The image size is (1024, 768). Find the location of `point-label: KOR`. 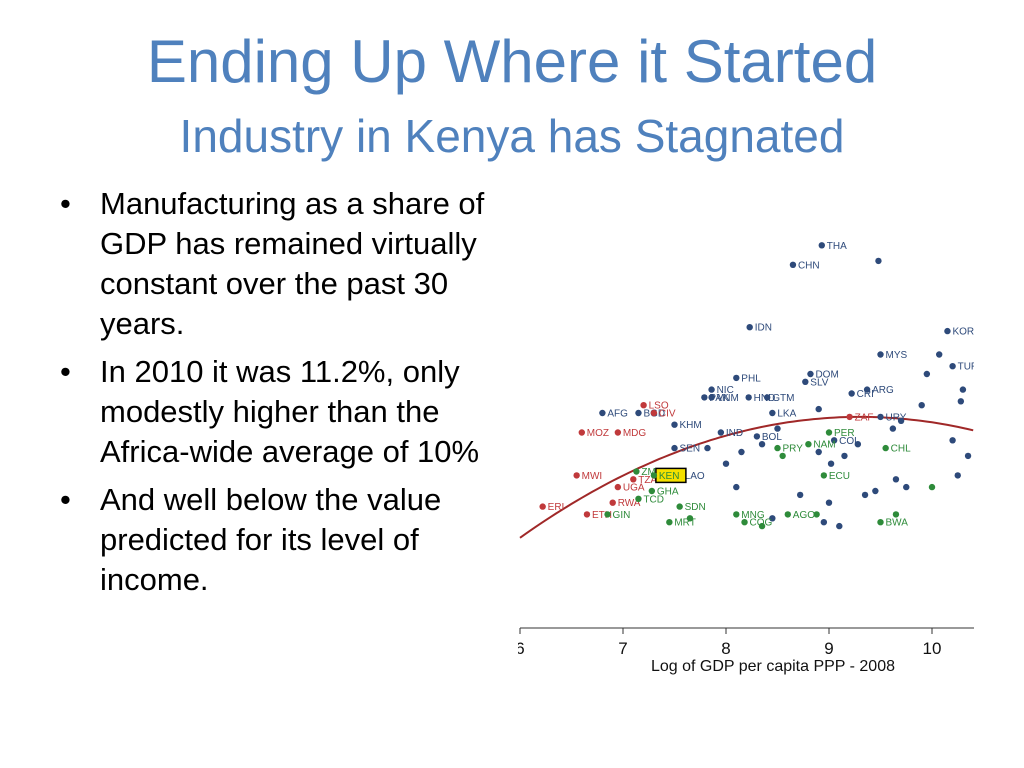

point-label: KOR is located at coordinates (963, 332).